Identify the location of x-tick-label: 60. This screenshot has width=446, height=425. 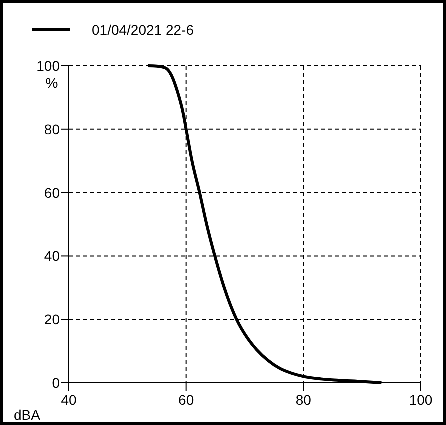
(186, 400).